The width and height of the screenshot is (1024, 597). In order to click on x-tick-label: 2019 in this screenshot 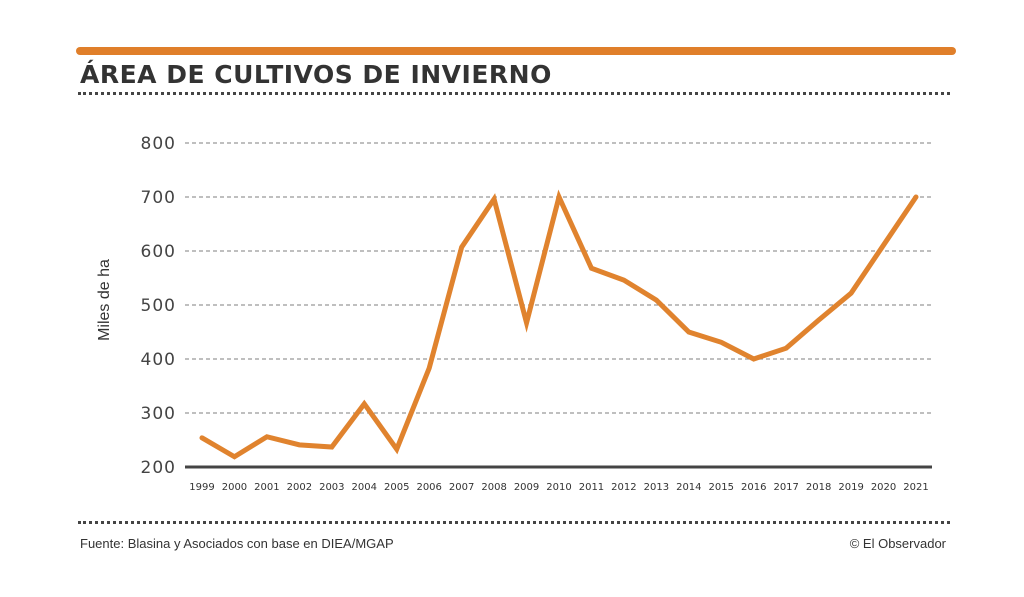, I will do `click(850, 487)`.